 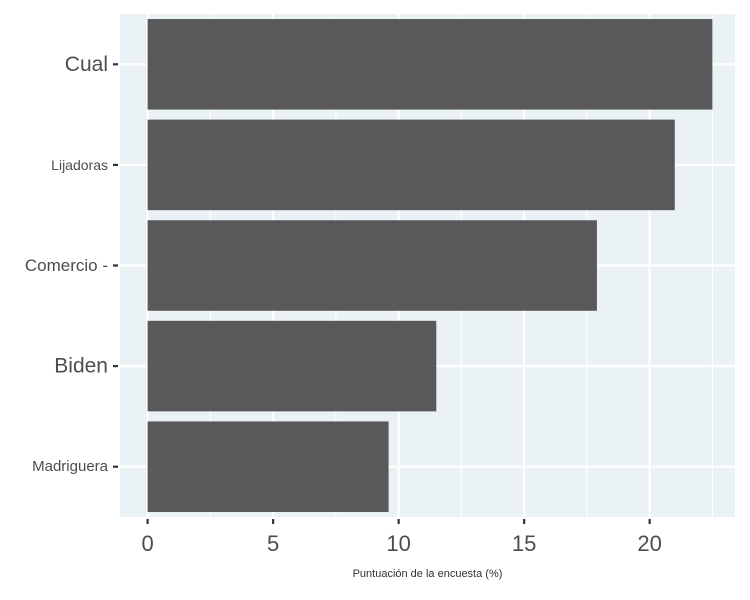 I want to click on x-tick-label: 20, so click(x=649, y=543).